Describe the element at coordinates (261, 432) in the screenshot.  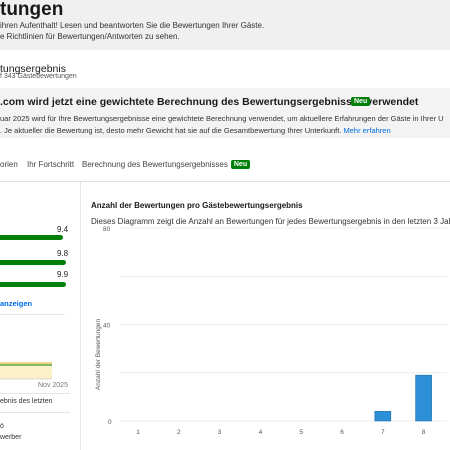
I see `x-tick-label: 4` at that location.